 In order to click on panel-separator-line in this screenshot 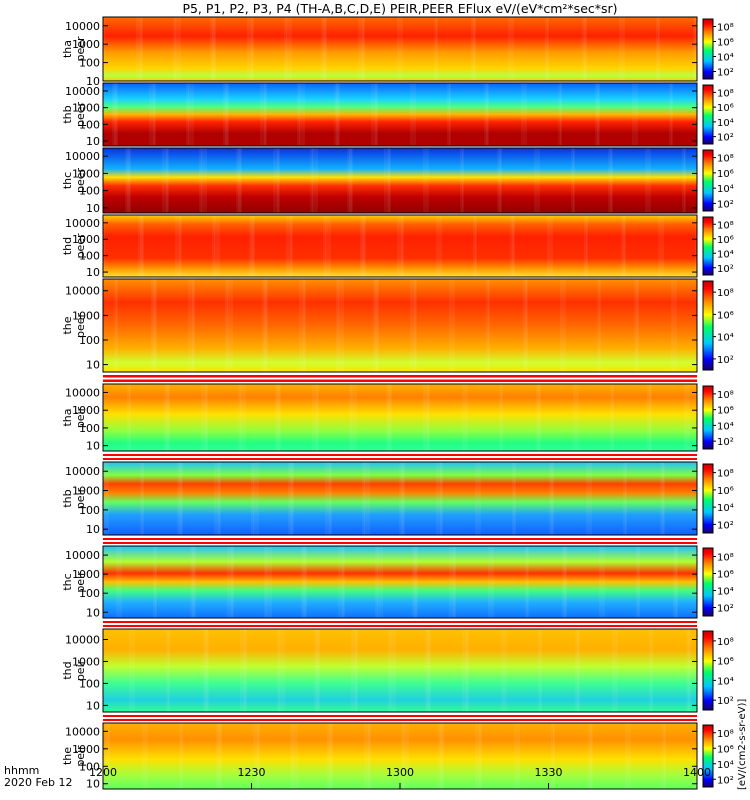, I will do `click(400, 718)`.